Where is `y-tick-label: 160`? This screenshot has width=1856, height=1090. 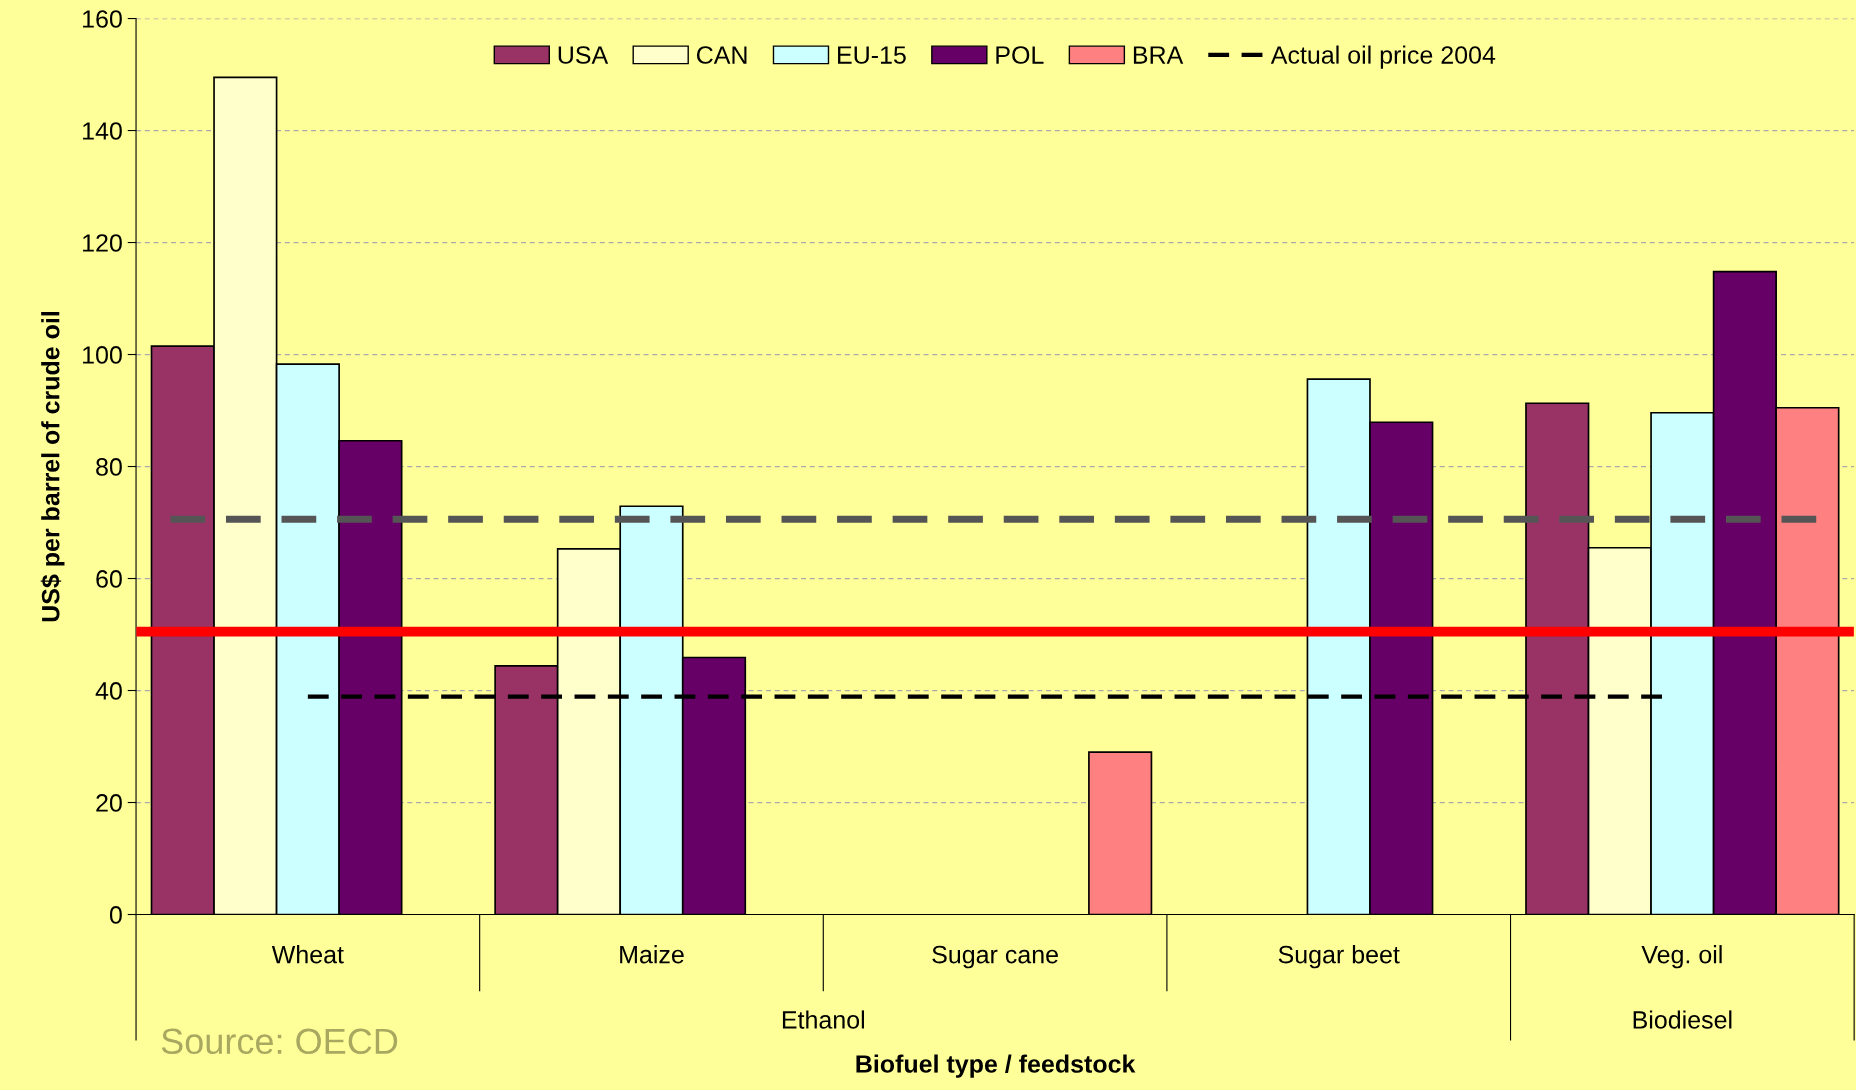 y-tick-label: 160 is located at coordinates (102, 19).